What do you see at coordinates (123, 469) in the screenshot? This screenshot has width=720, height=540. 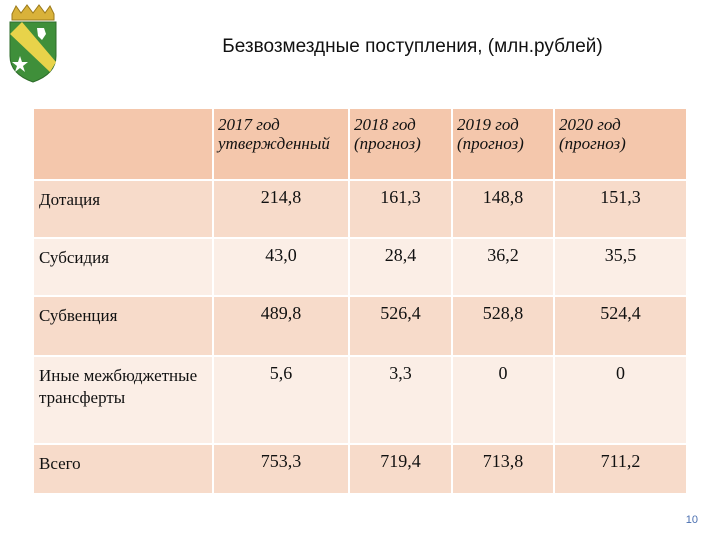 I see `row-label: Всего` at bounding box center [123, 469].